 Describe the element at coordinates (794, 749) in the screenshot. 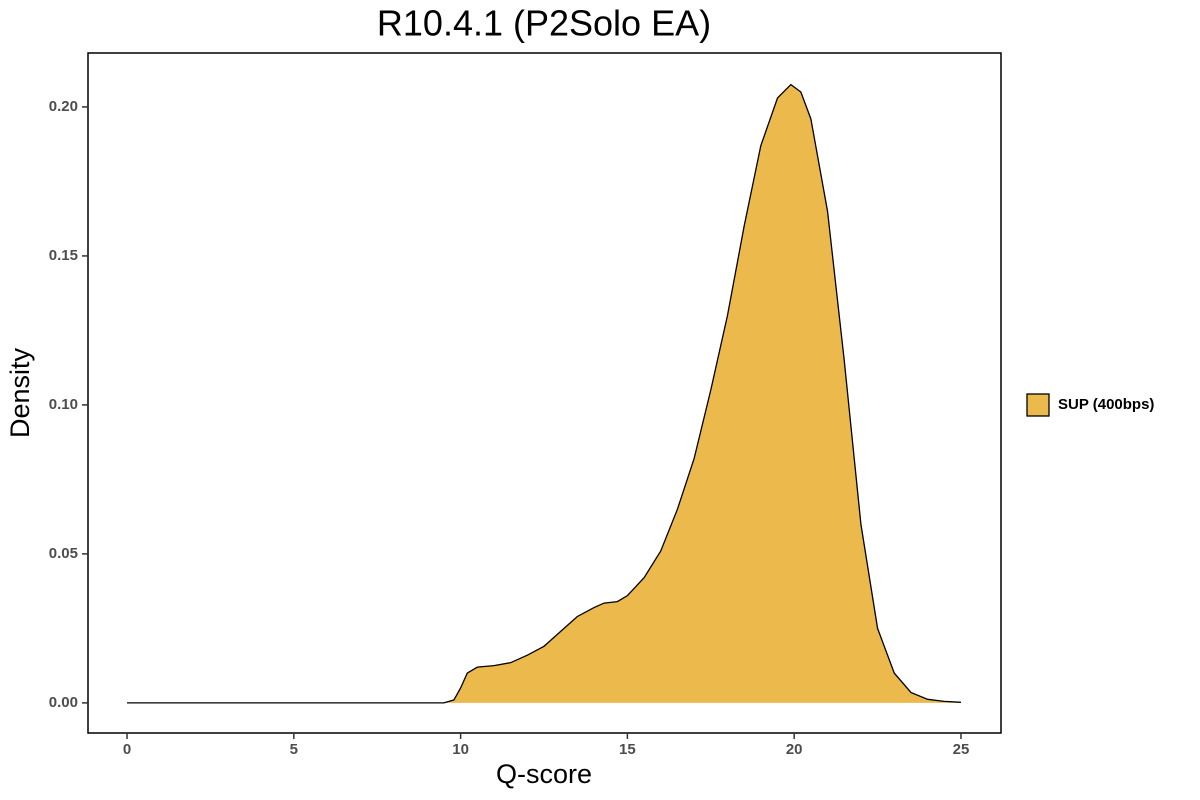

I see `x-tick-label: 20` at that location.